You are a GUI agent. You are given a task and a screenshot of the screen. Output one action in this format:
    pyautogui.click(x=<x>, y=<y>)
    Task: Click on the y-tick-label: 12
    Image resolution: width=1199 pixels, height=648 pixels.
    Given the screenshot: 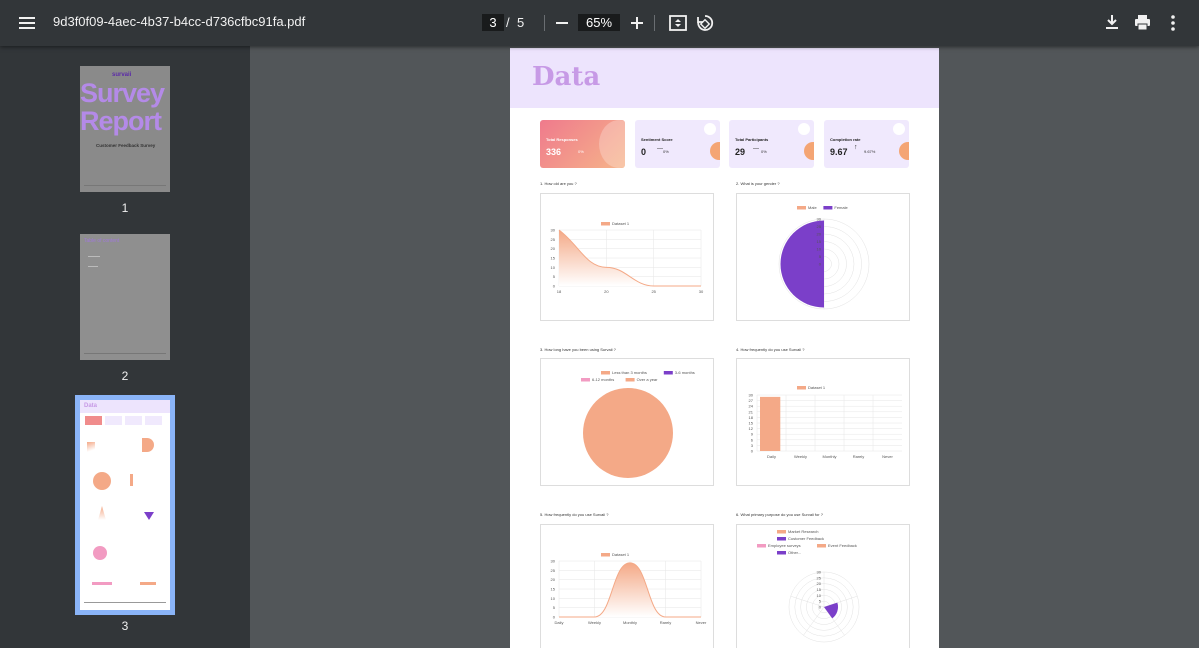 What is the action you would take?
    pyautogui.click(x=751, y=428)
    